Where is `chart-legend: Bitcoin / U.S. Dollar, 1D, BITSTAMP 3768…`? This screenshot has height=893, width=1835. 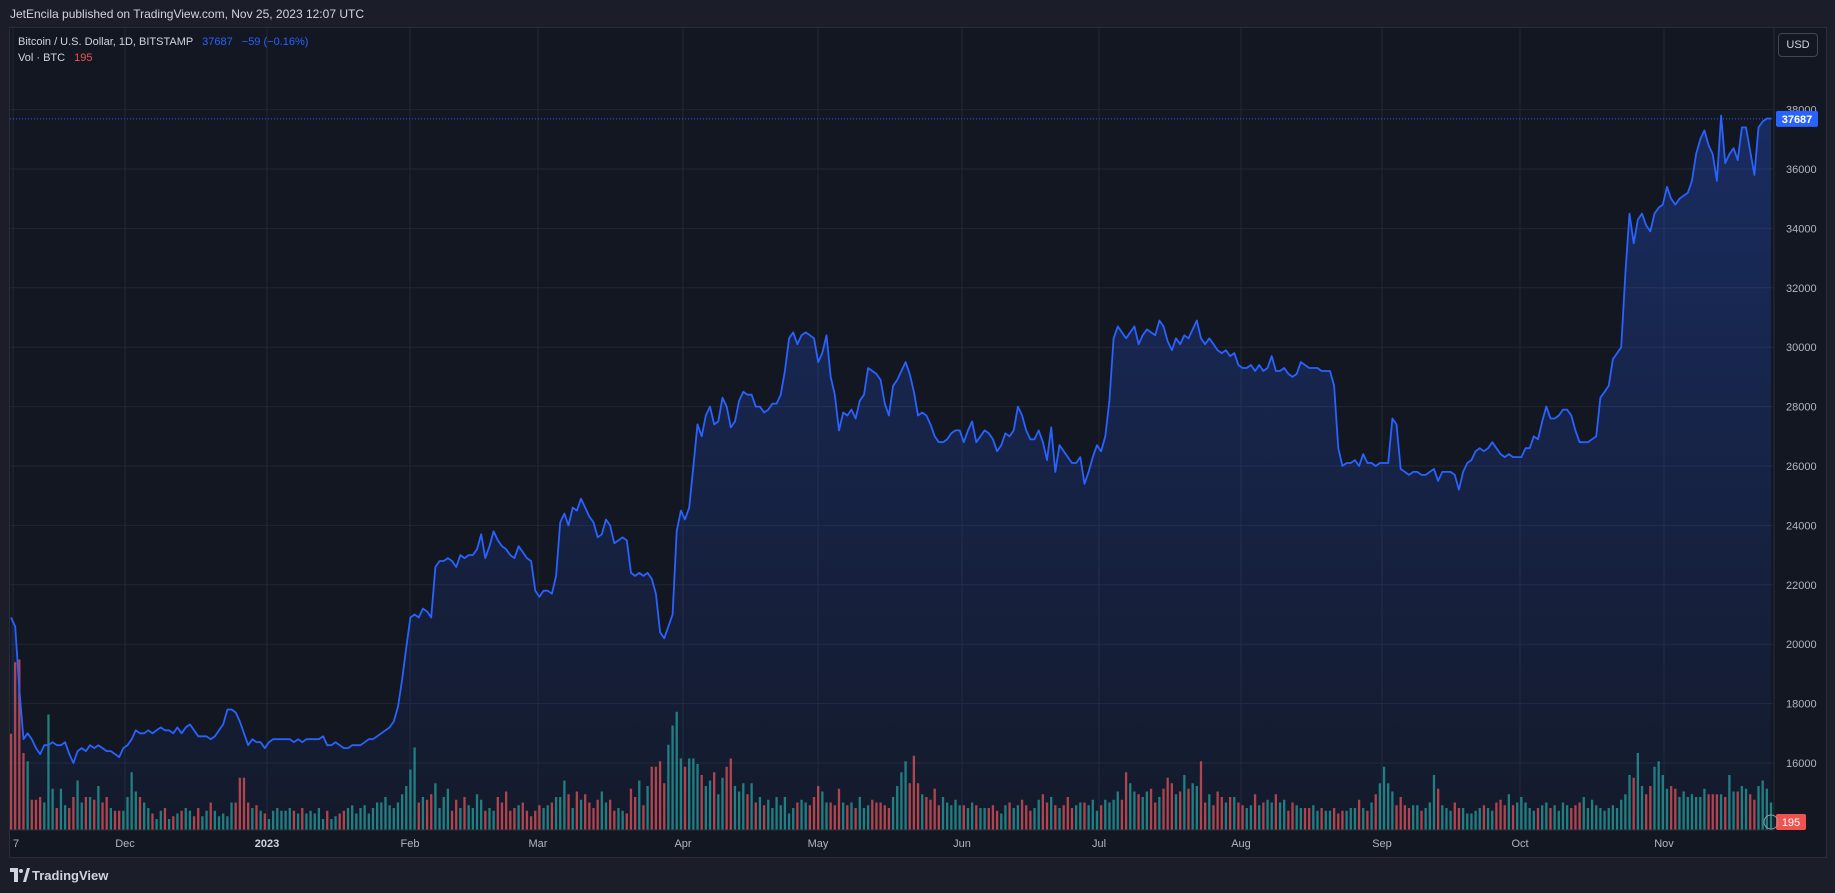 chart-legend: Bitcoin / U.S. Dollar, 1D, BITSTAMP 3768… is located at coordinates (163, 50).